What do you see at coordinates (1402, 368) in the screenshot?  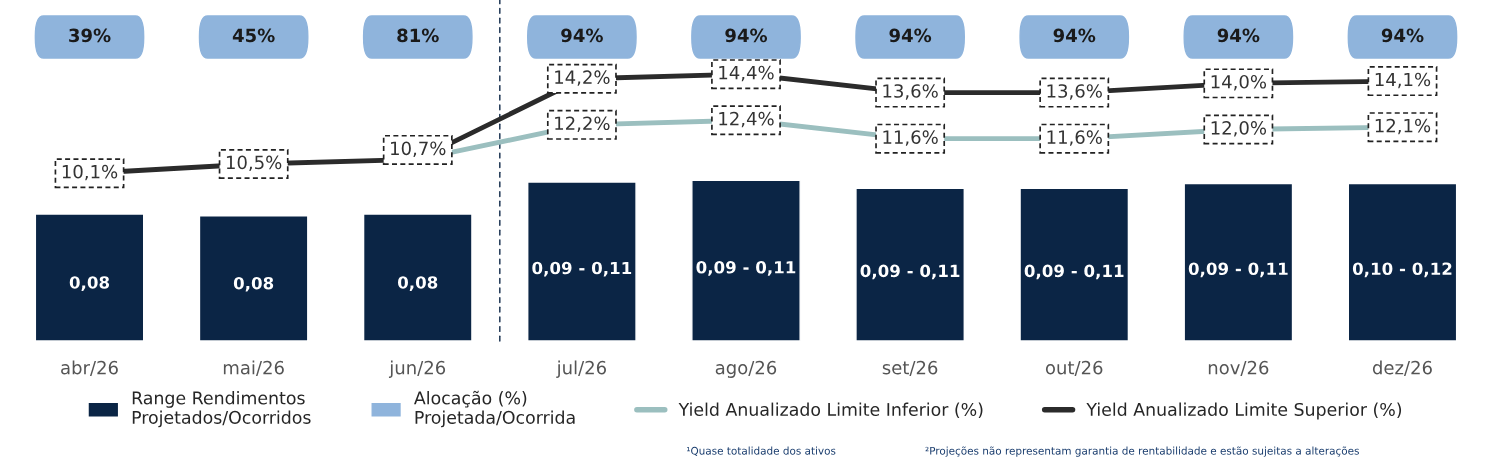 I see `x-tick-label: dez/26` at bounding box center [1402, 368].